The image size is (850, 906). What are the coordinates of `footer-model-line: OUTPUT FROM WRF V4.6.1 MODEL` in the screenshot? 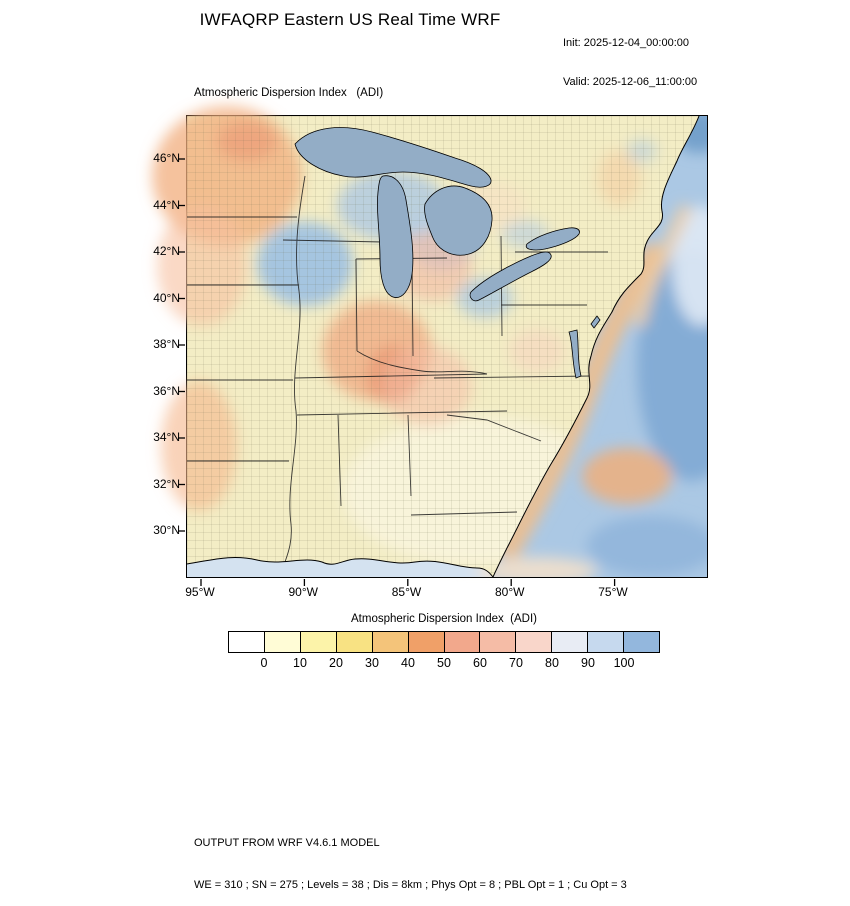 It's located at (287, 843).